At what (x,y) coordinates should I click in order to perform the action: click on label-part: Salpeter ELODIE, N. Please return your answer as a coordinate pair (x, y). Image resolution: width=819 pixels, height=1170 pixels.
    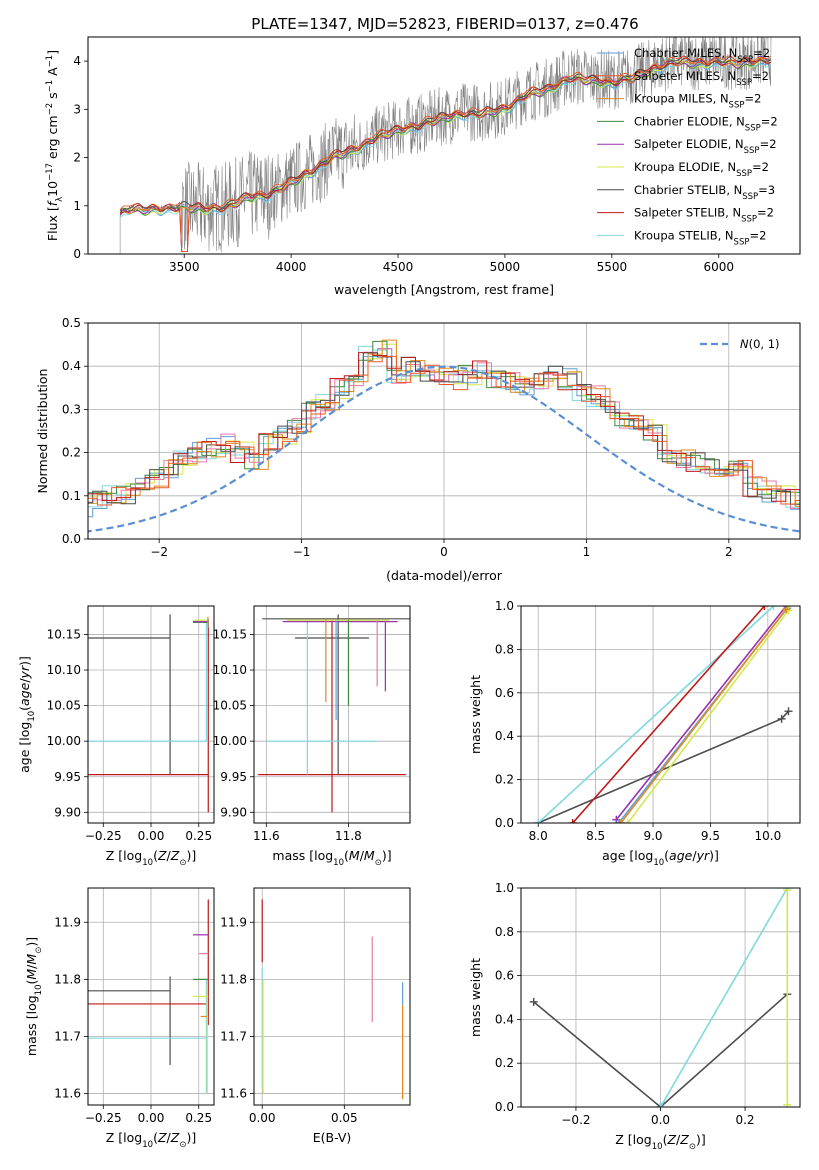
    Looking at the image, I should click on (689, 144).